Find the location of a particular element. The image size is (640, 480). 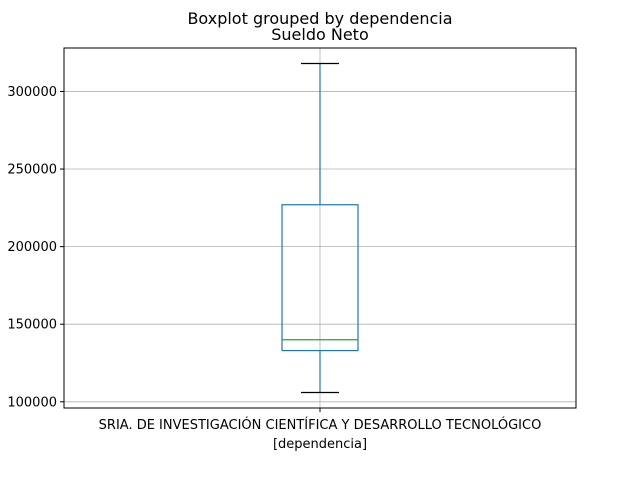

y-tick-label: 100000 is located at coordinates (32, 402).